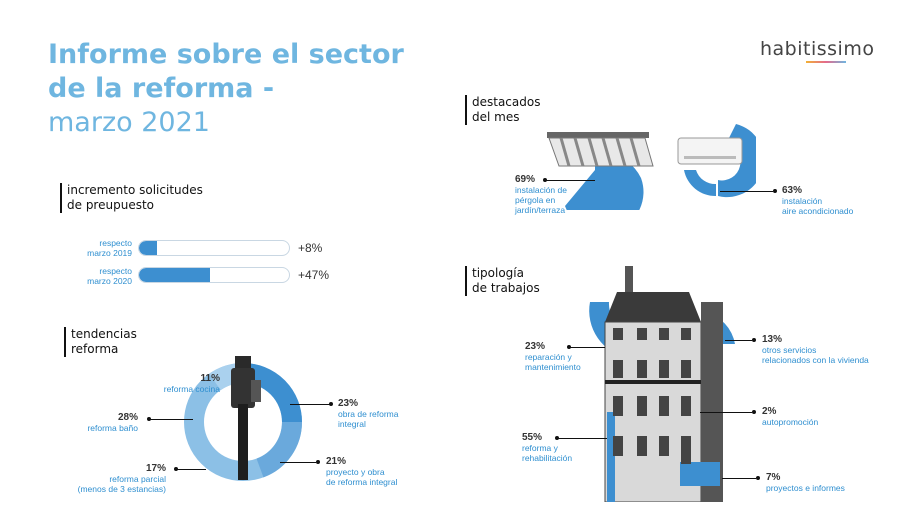 Image resolution: width=900 pixels, height=525 pixels. Describe the element at coordinates (121, 489) in the screenshot. I see `tend-parcial-label2: (menos de 3 estancias)` at that location.